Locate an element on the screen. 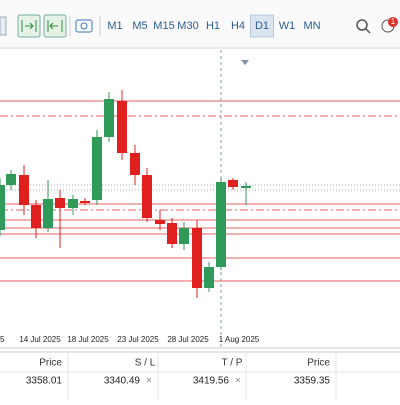  date-label: 28 Jul 2025 is located at coordinates (188, 339).